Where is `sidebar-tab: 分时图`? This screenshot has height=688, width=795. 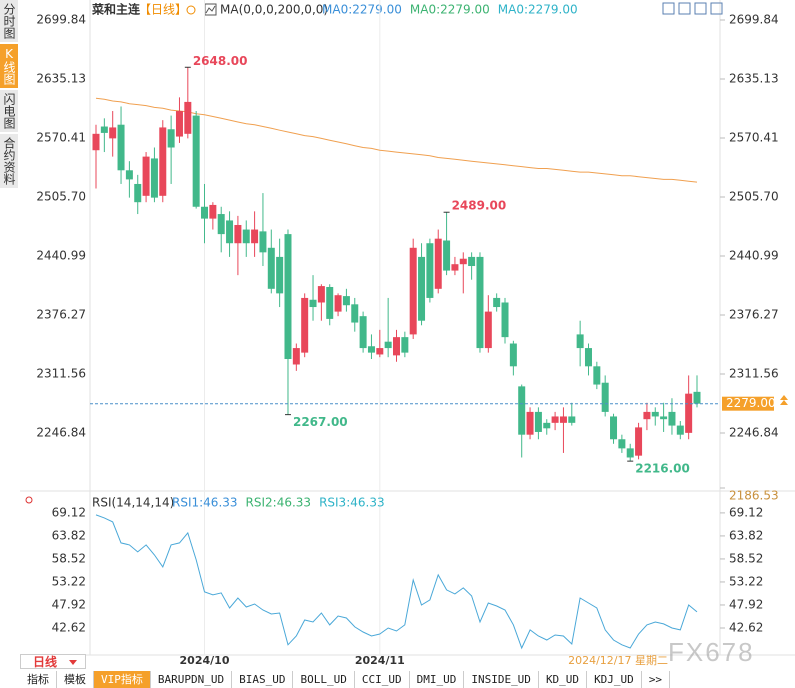
sidebar-tab: 分时图 is located at coordinates (9, 21).